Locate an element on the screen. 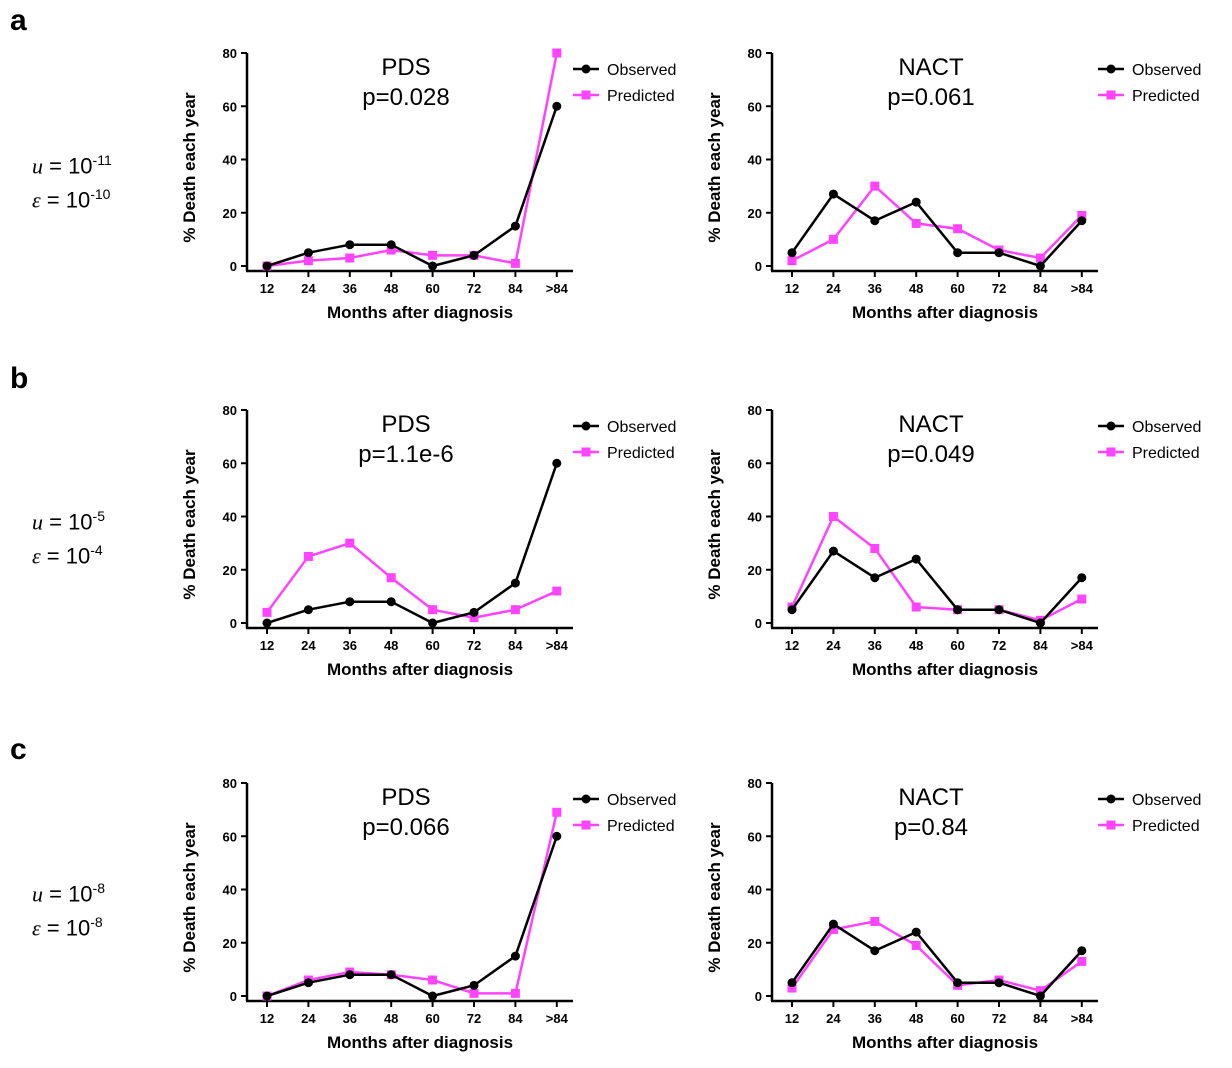 The width and height of the screenshot is (1232, 1068). panel-title: NACT is located at coordinates (931, 67).